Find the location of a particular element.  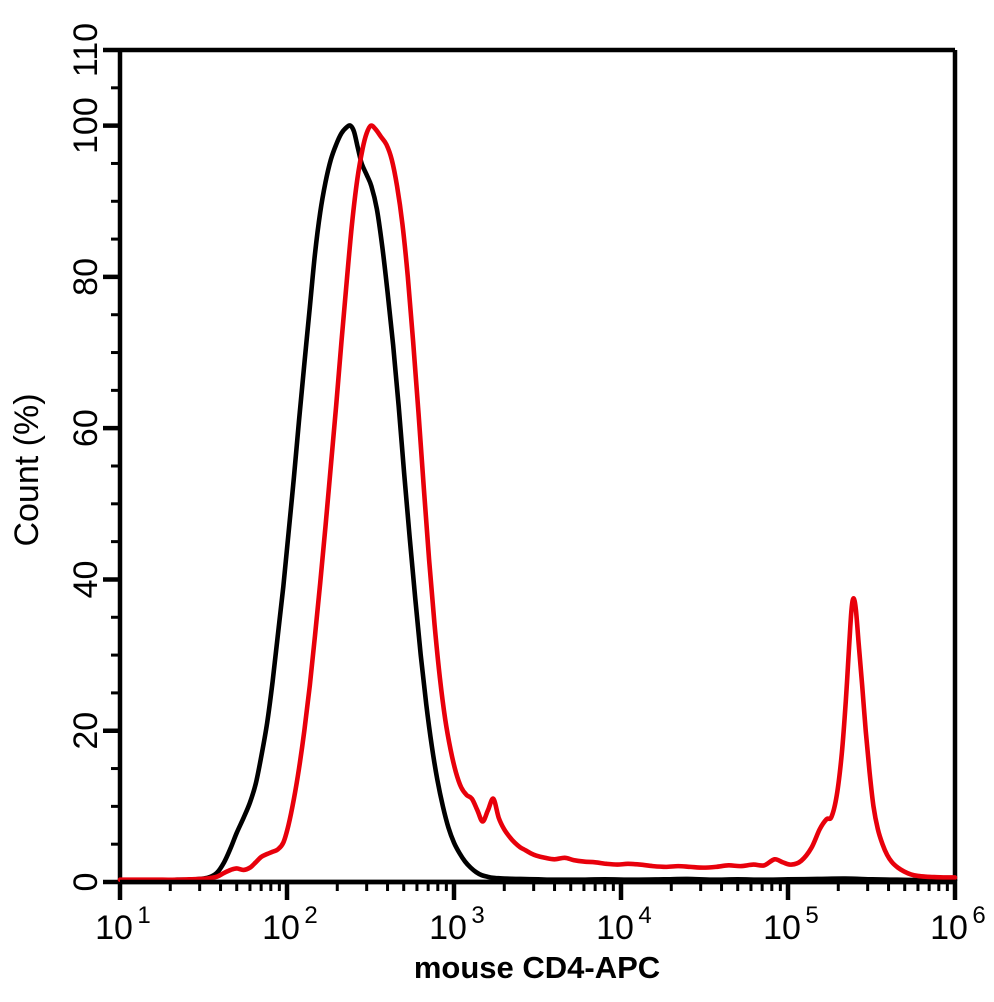

y-tick-label: 110 is located at coordinates (86, 50).